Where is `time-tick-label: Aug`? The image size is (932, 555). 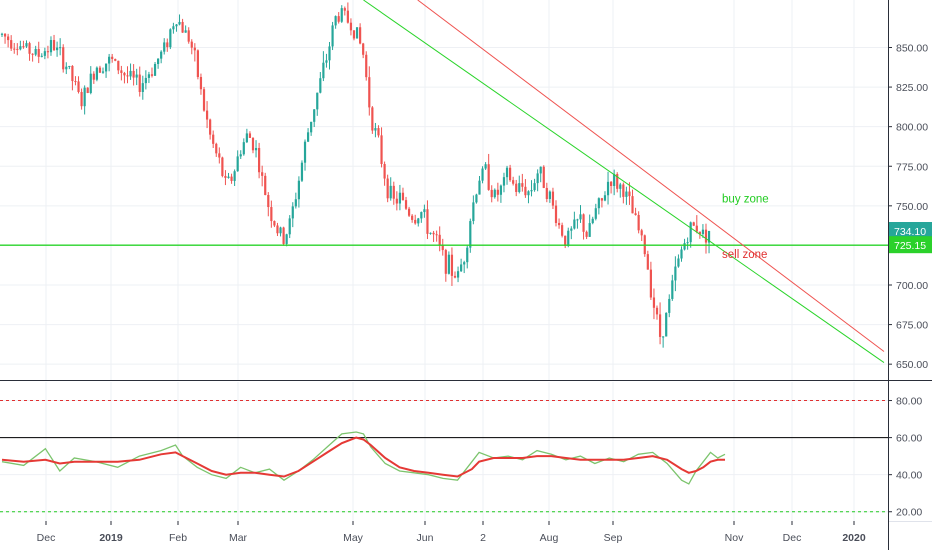
time-tick-label: Aug is located at coordinates (549, 538).